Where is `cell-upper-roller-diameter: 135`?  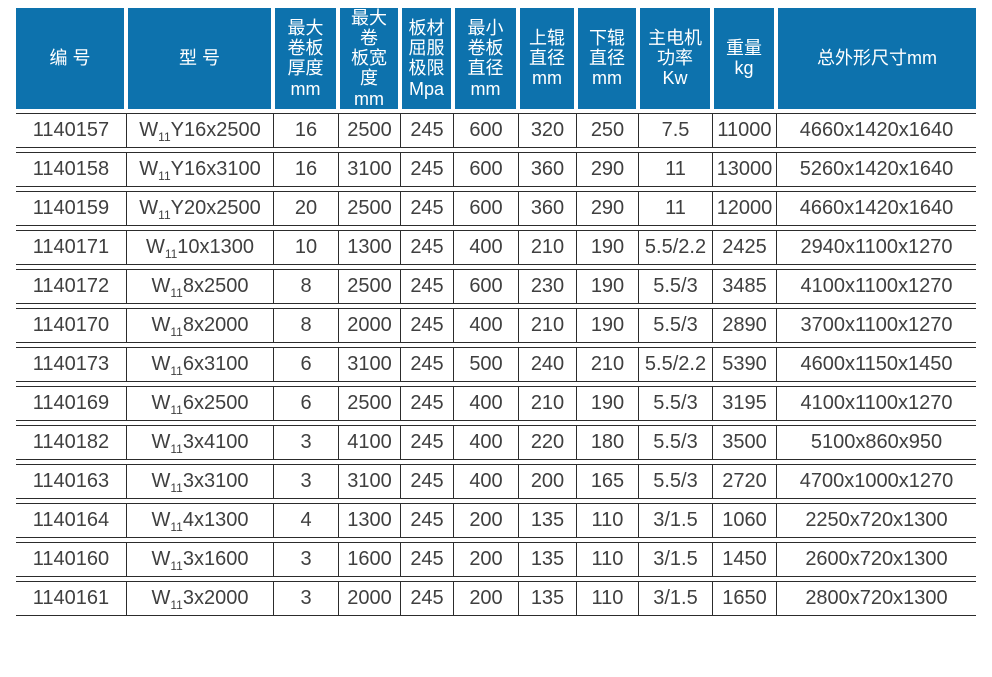 cell-upper-roller-diameter: 135 is located at coordinates (547, 559).